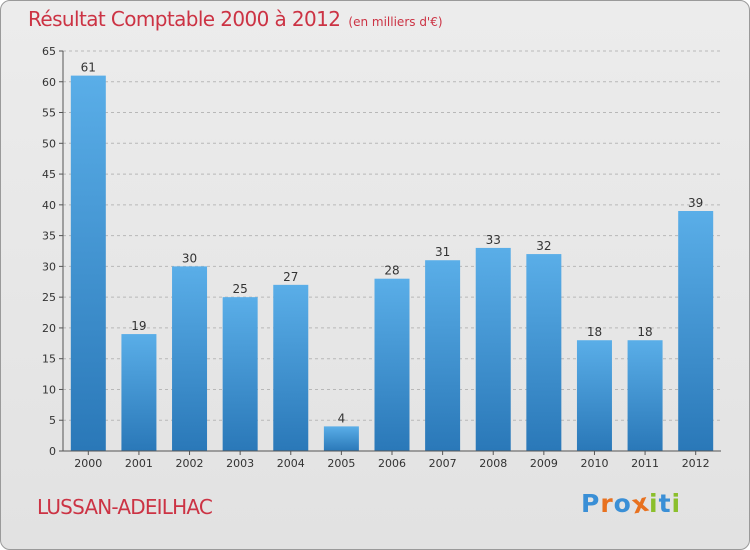  Describe the element at coordinates (52, 451) in the screenshot. I see `y-tick-label: 0` at that location.